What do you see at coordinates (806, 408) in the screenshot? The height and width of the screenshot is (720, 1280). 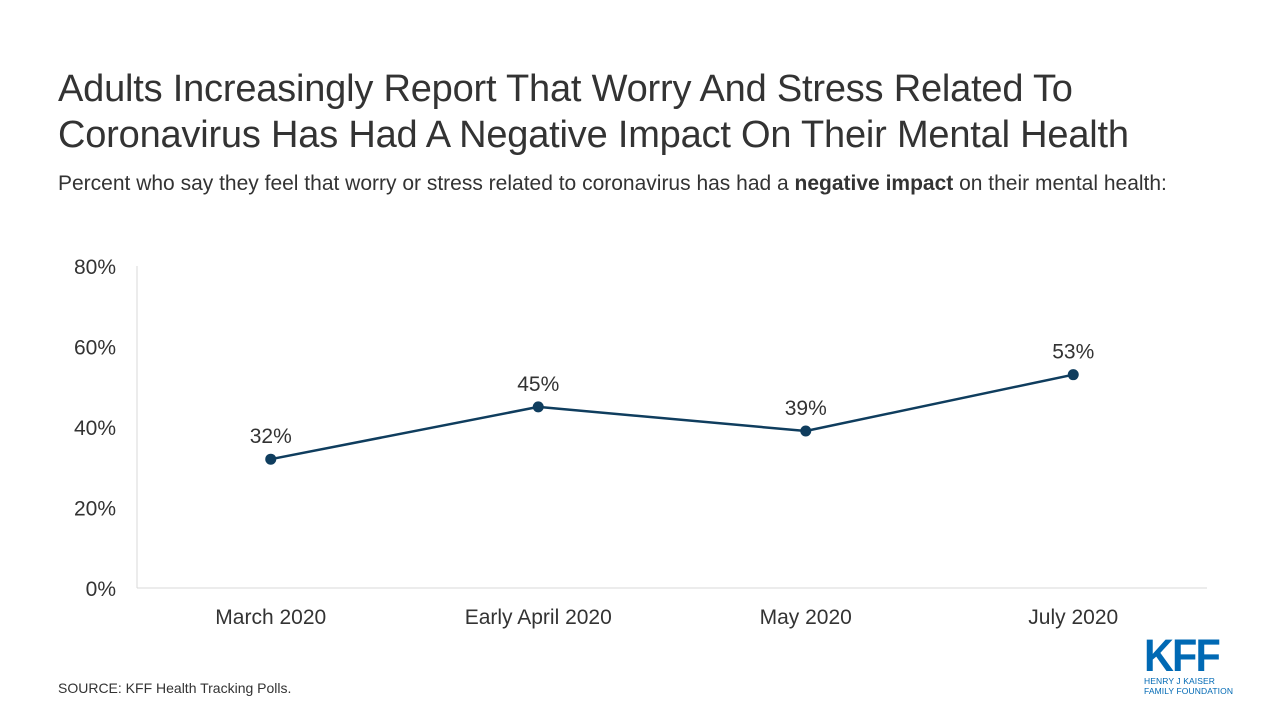 I see `data-label: 39%` at bounding box center [806, 408].